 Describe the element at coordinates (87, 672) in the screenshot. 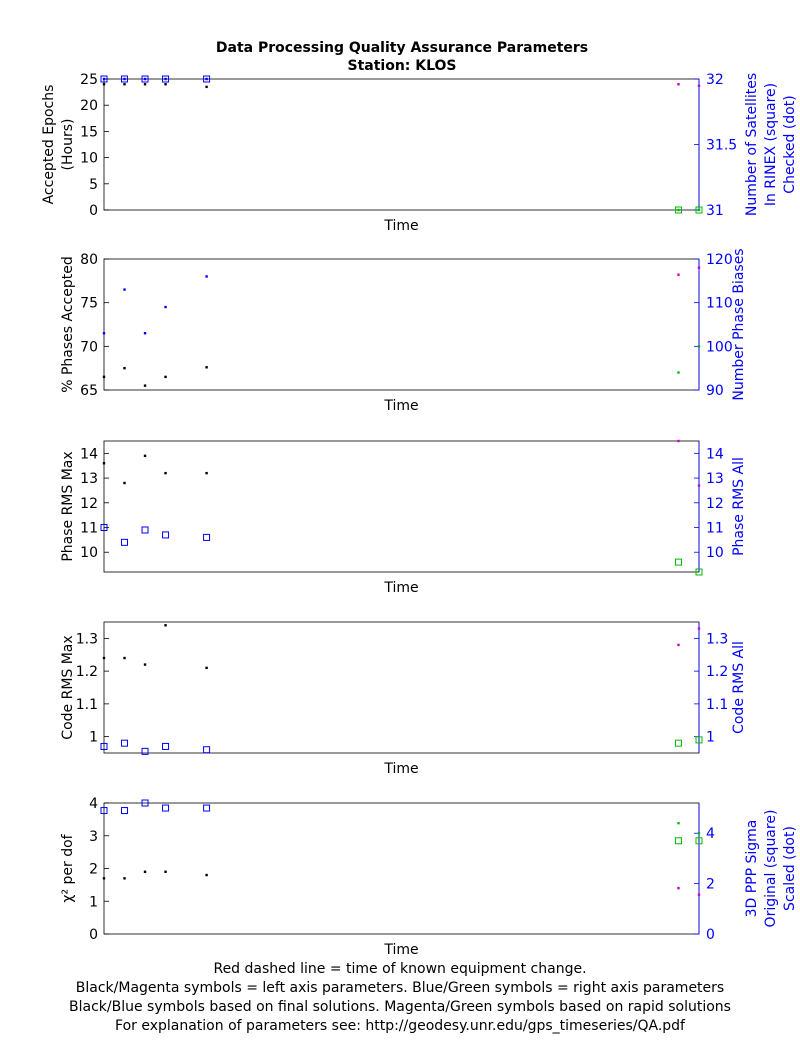

I see `left-tick-label: 1.2` at that location.